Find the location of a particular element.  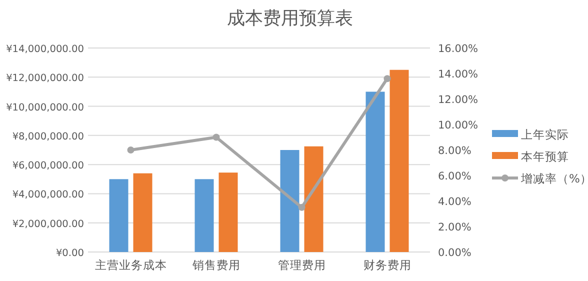

y2-tick-label: 12.00% is located at coordinates (458, 100).